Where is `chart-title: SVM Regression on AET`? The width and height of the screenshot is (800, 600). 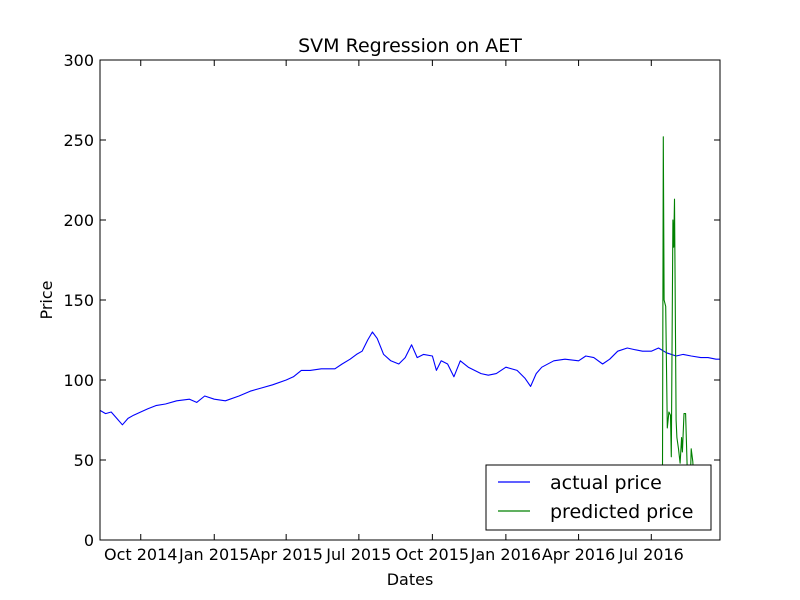
chart-title: SVM Regression on AET is located at coordinates (410, 46).